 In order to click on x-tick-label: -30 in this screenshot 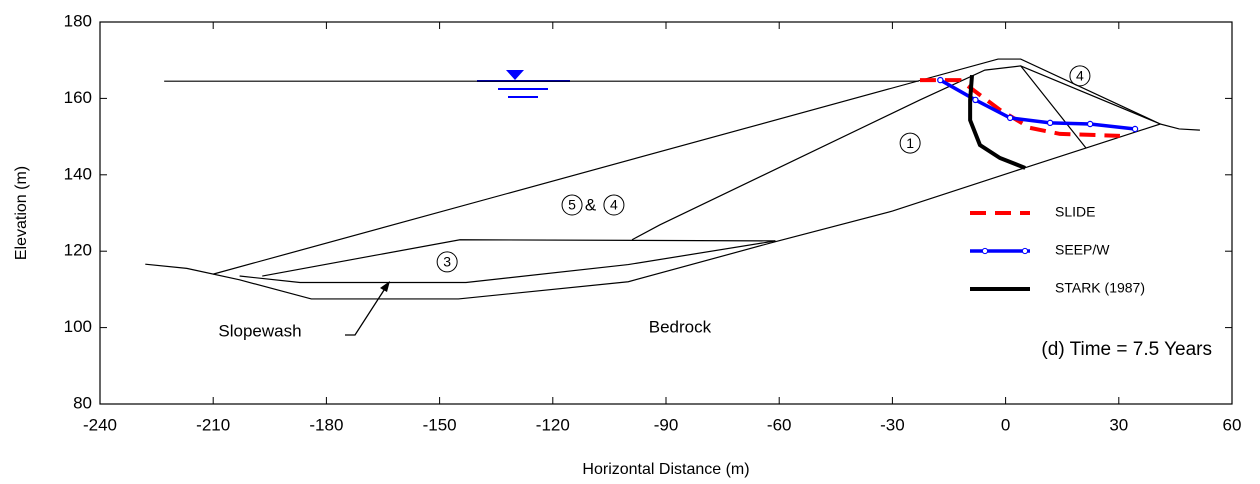, I will do `click(892, 424)`.